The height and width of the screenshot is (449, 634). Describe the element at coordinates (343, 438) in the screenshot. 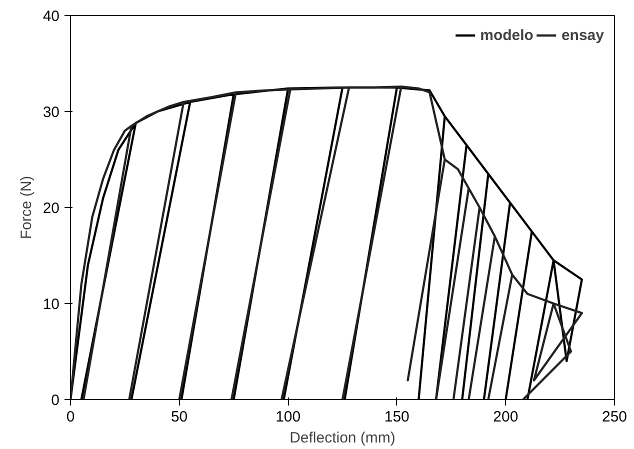

I see `x-axis-title: Deflection (mm)` at that location.